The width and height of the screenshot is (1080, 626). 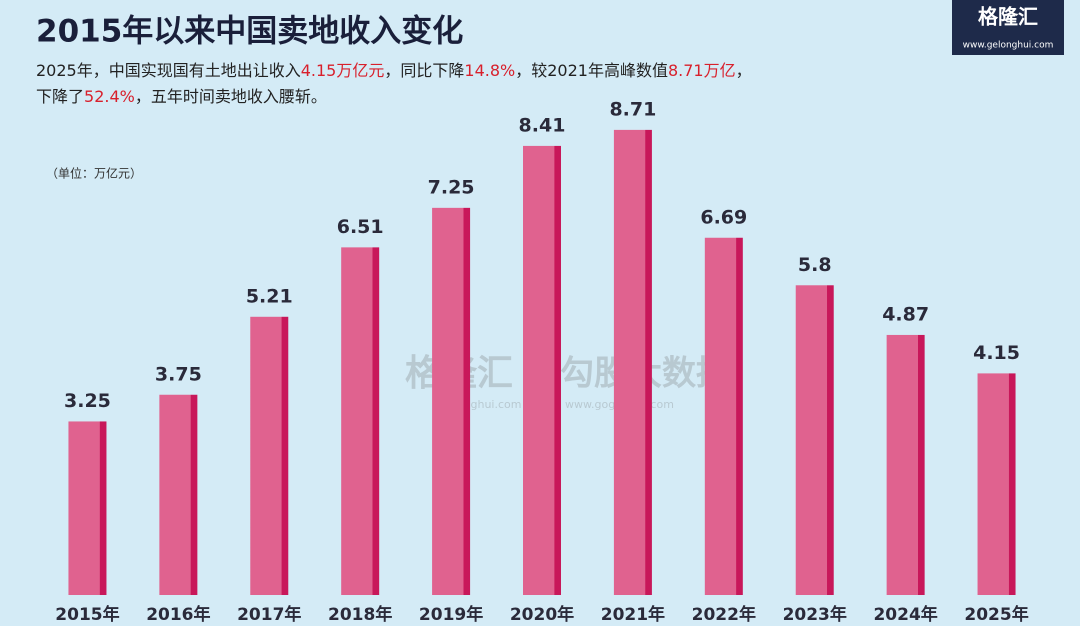 What do you see at coordinates (1008, 17) in the screenshot?
I see `logo: 格隆汇` at bounding box center [1008, 17].